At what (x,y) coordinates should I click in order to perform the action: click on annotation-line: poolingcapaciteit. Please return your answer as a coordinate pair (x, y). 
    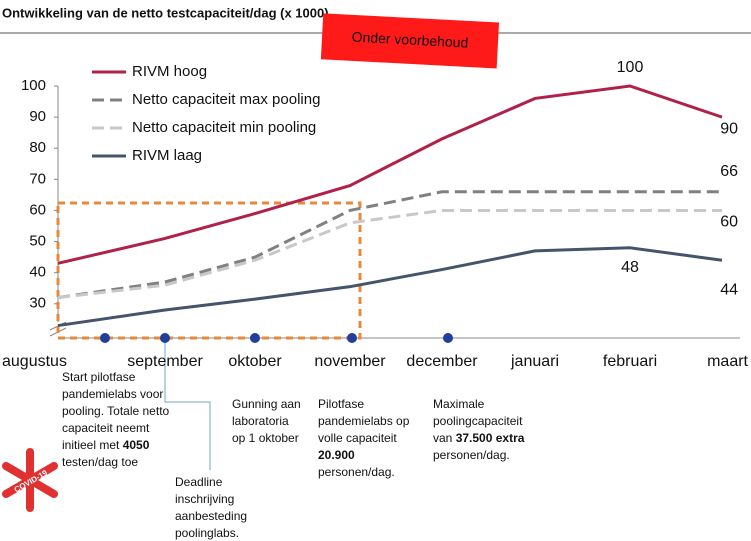
    Looking at the image, I should click on (478, 421).